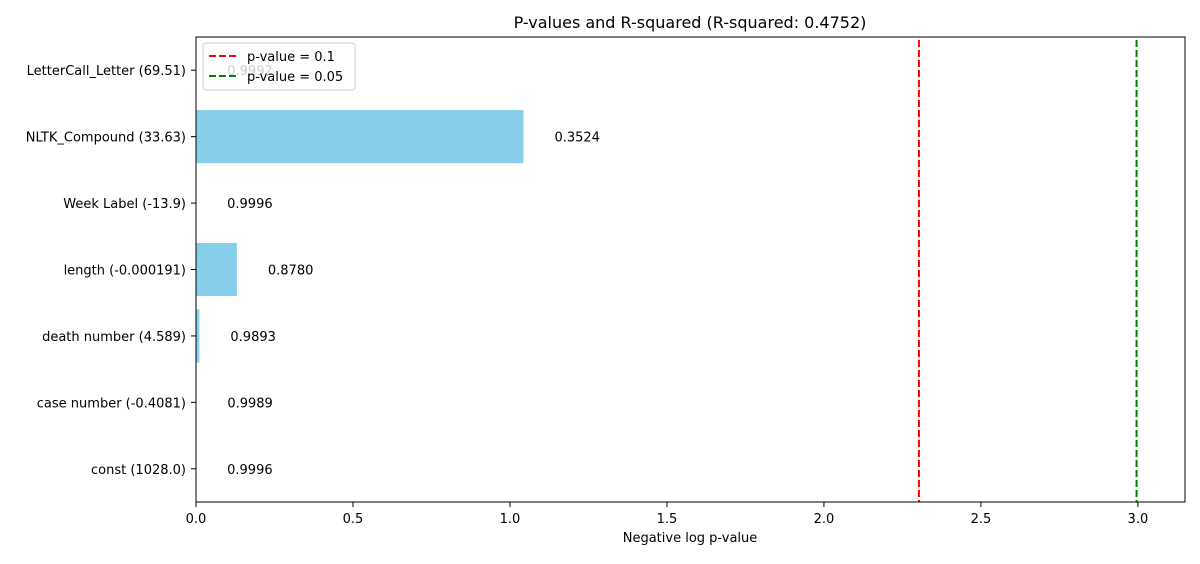  Describe the element at coordinates (106, 71) in the screenshot. I see `y-tick-label-6: LetterCall_Letter (69.51)` at that location.